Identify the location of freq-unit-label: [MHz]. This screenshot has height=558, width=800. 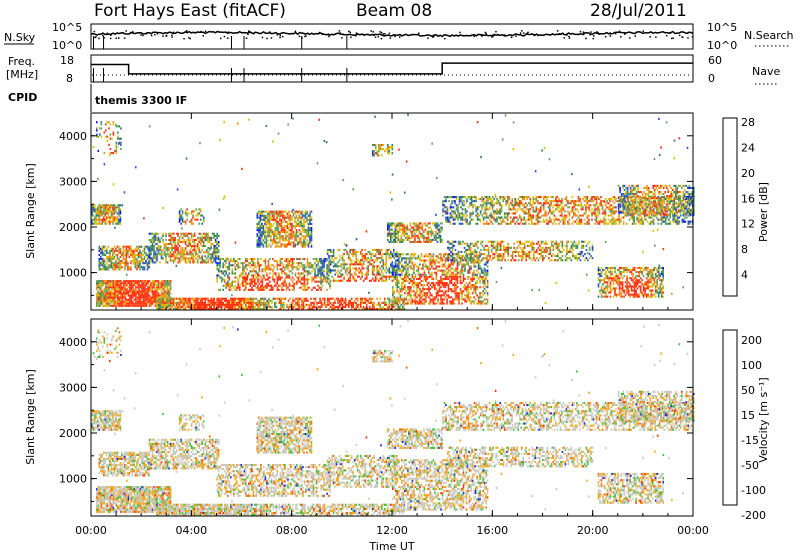
(22, 74).